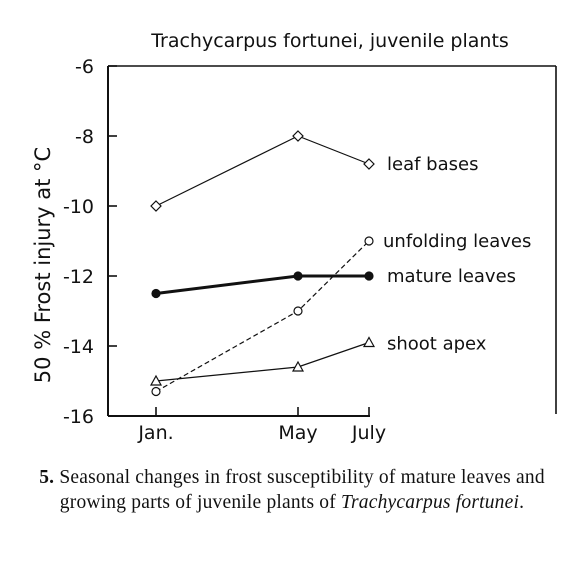 The width and height of the screenshot is (580, 587). Describe the element at coordinates (522, 502) in the screenshot. I see `caption-end: .` at that location.